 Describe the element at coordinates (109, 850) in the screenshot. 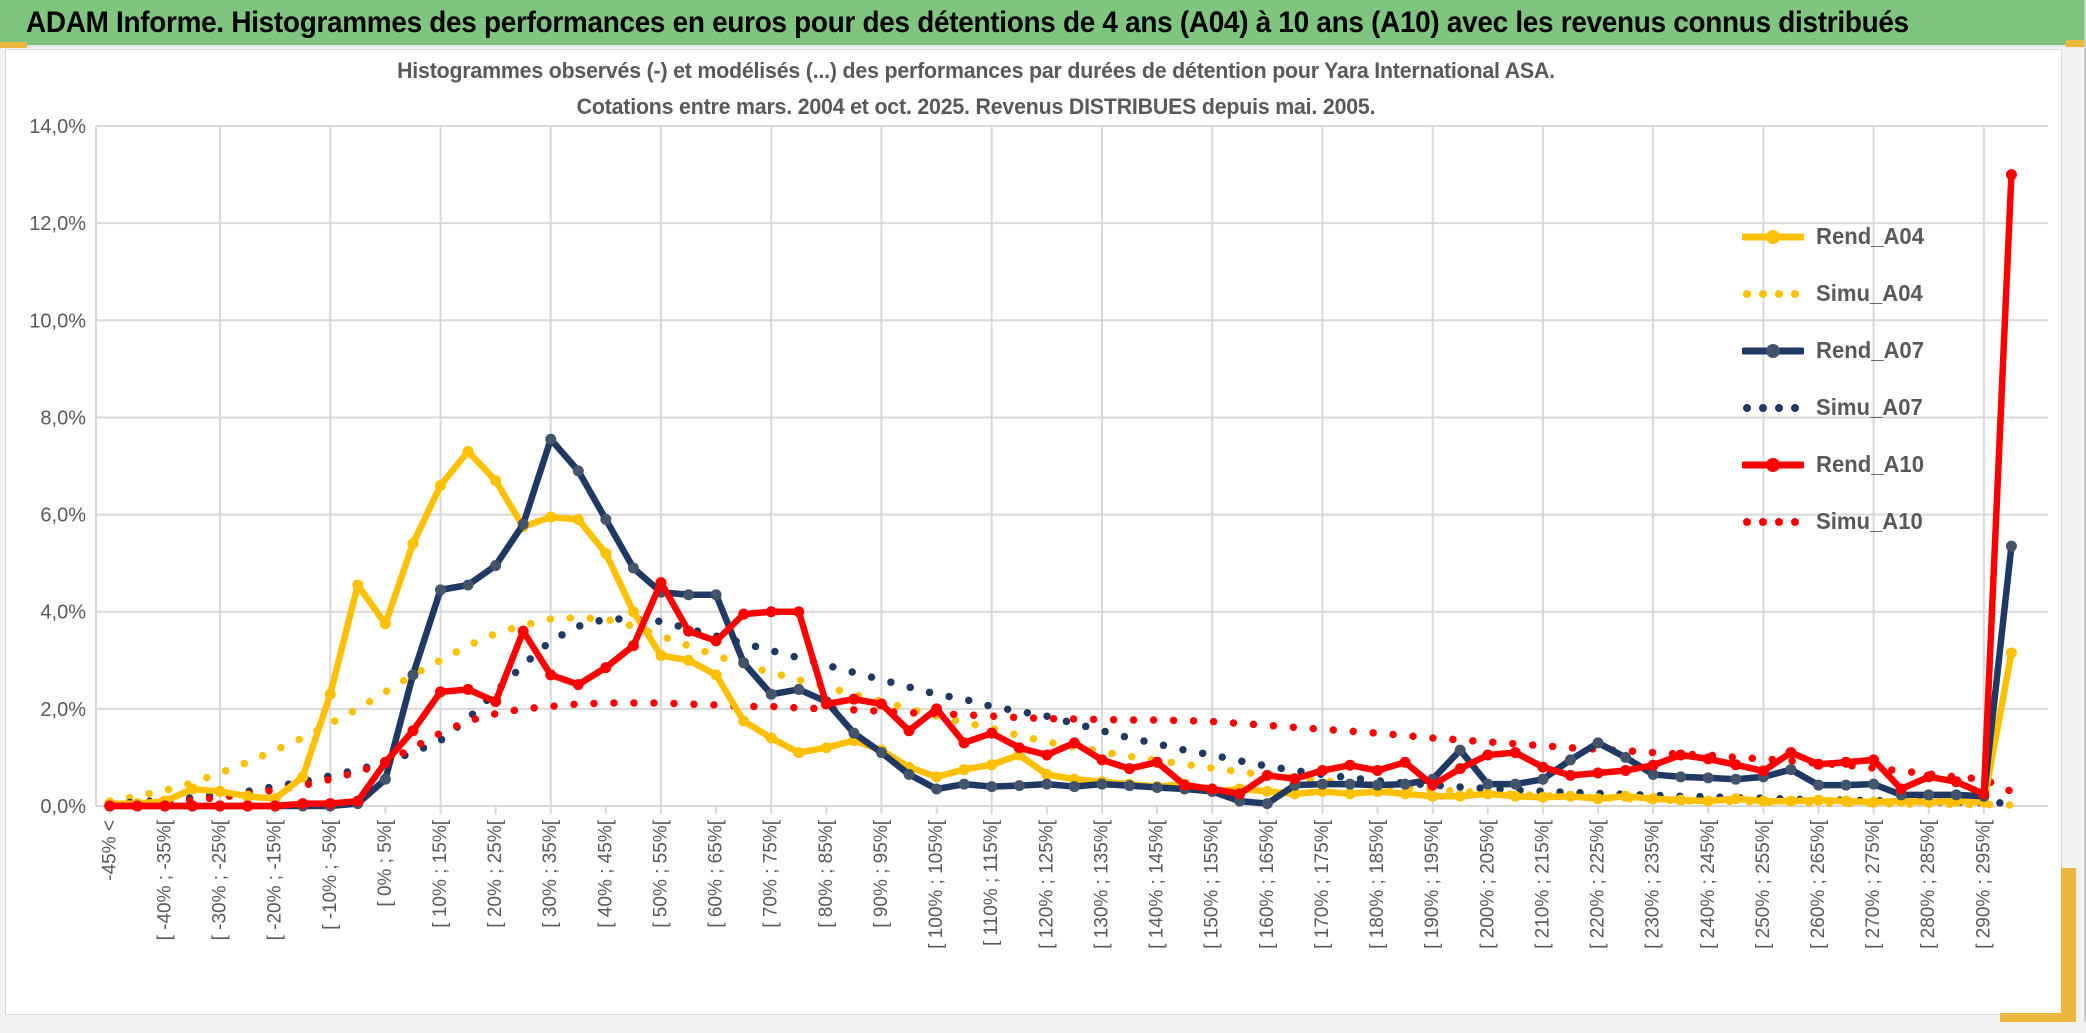

I see `svg-text: -45% <` at that location.